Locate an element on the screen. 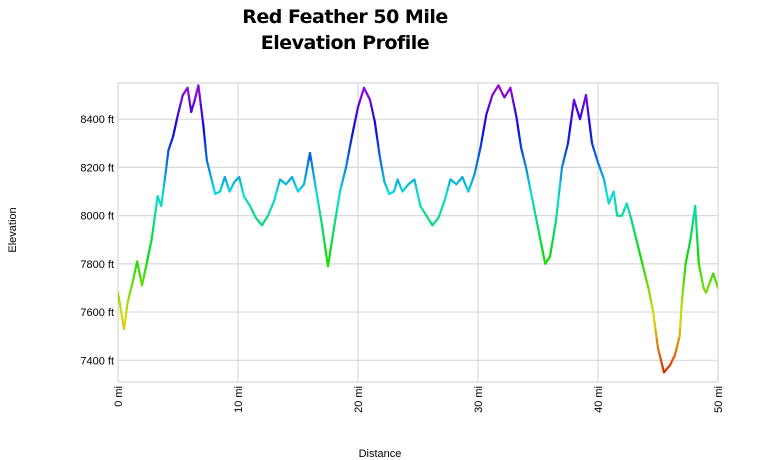 This screenshot has height=460, width=760. y-tick-label: 7600 ft is located at coordinates (97, 313).